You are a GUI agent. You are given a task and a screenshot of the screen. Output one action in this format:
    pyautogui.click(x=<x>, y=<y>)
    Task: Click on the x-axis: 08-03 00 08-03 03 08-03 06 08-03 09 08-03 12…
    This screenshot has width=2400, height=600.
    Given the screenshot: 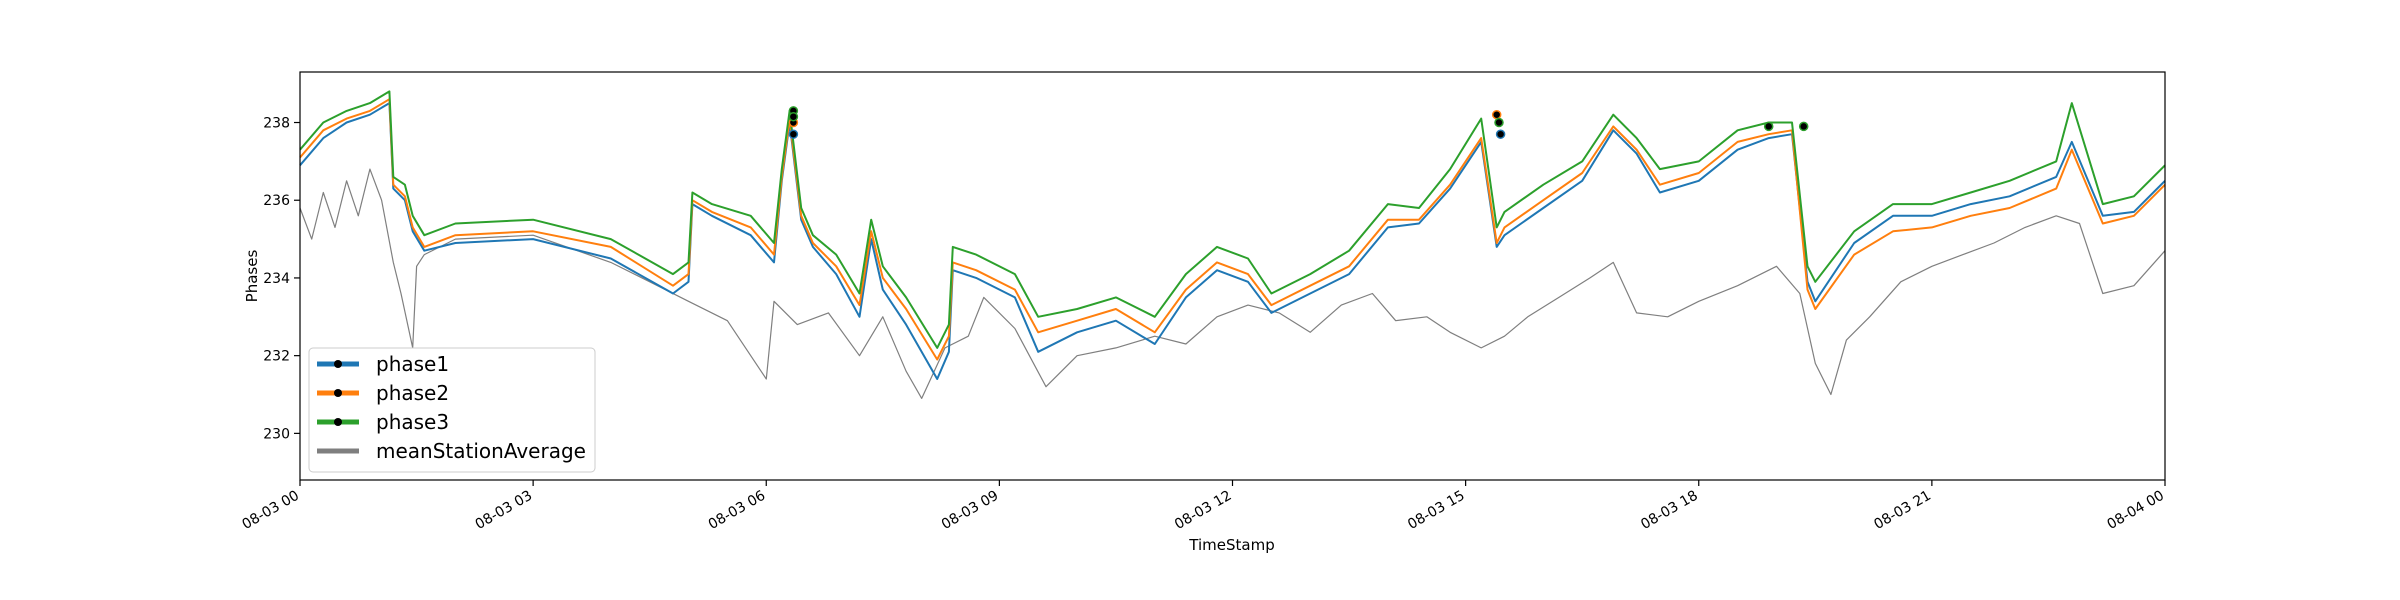 What is the action you would take?
    pyautogui.click(x=1203, y=506)
    